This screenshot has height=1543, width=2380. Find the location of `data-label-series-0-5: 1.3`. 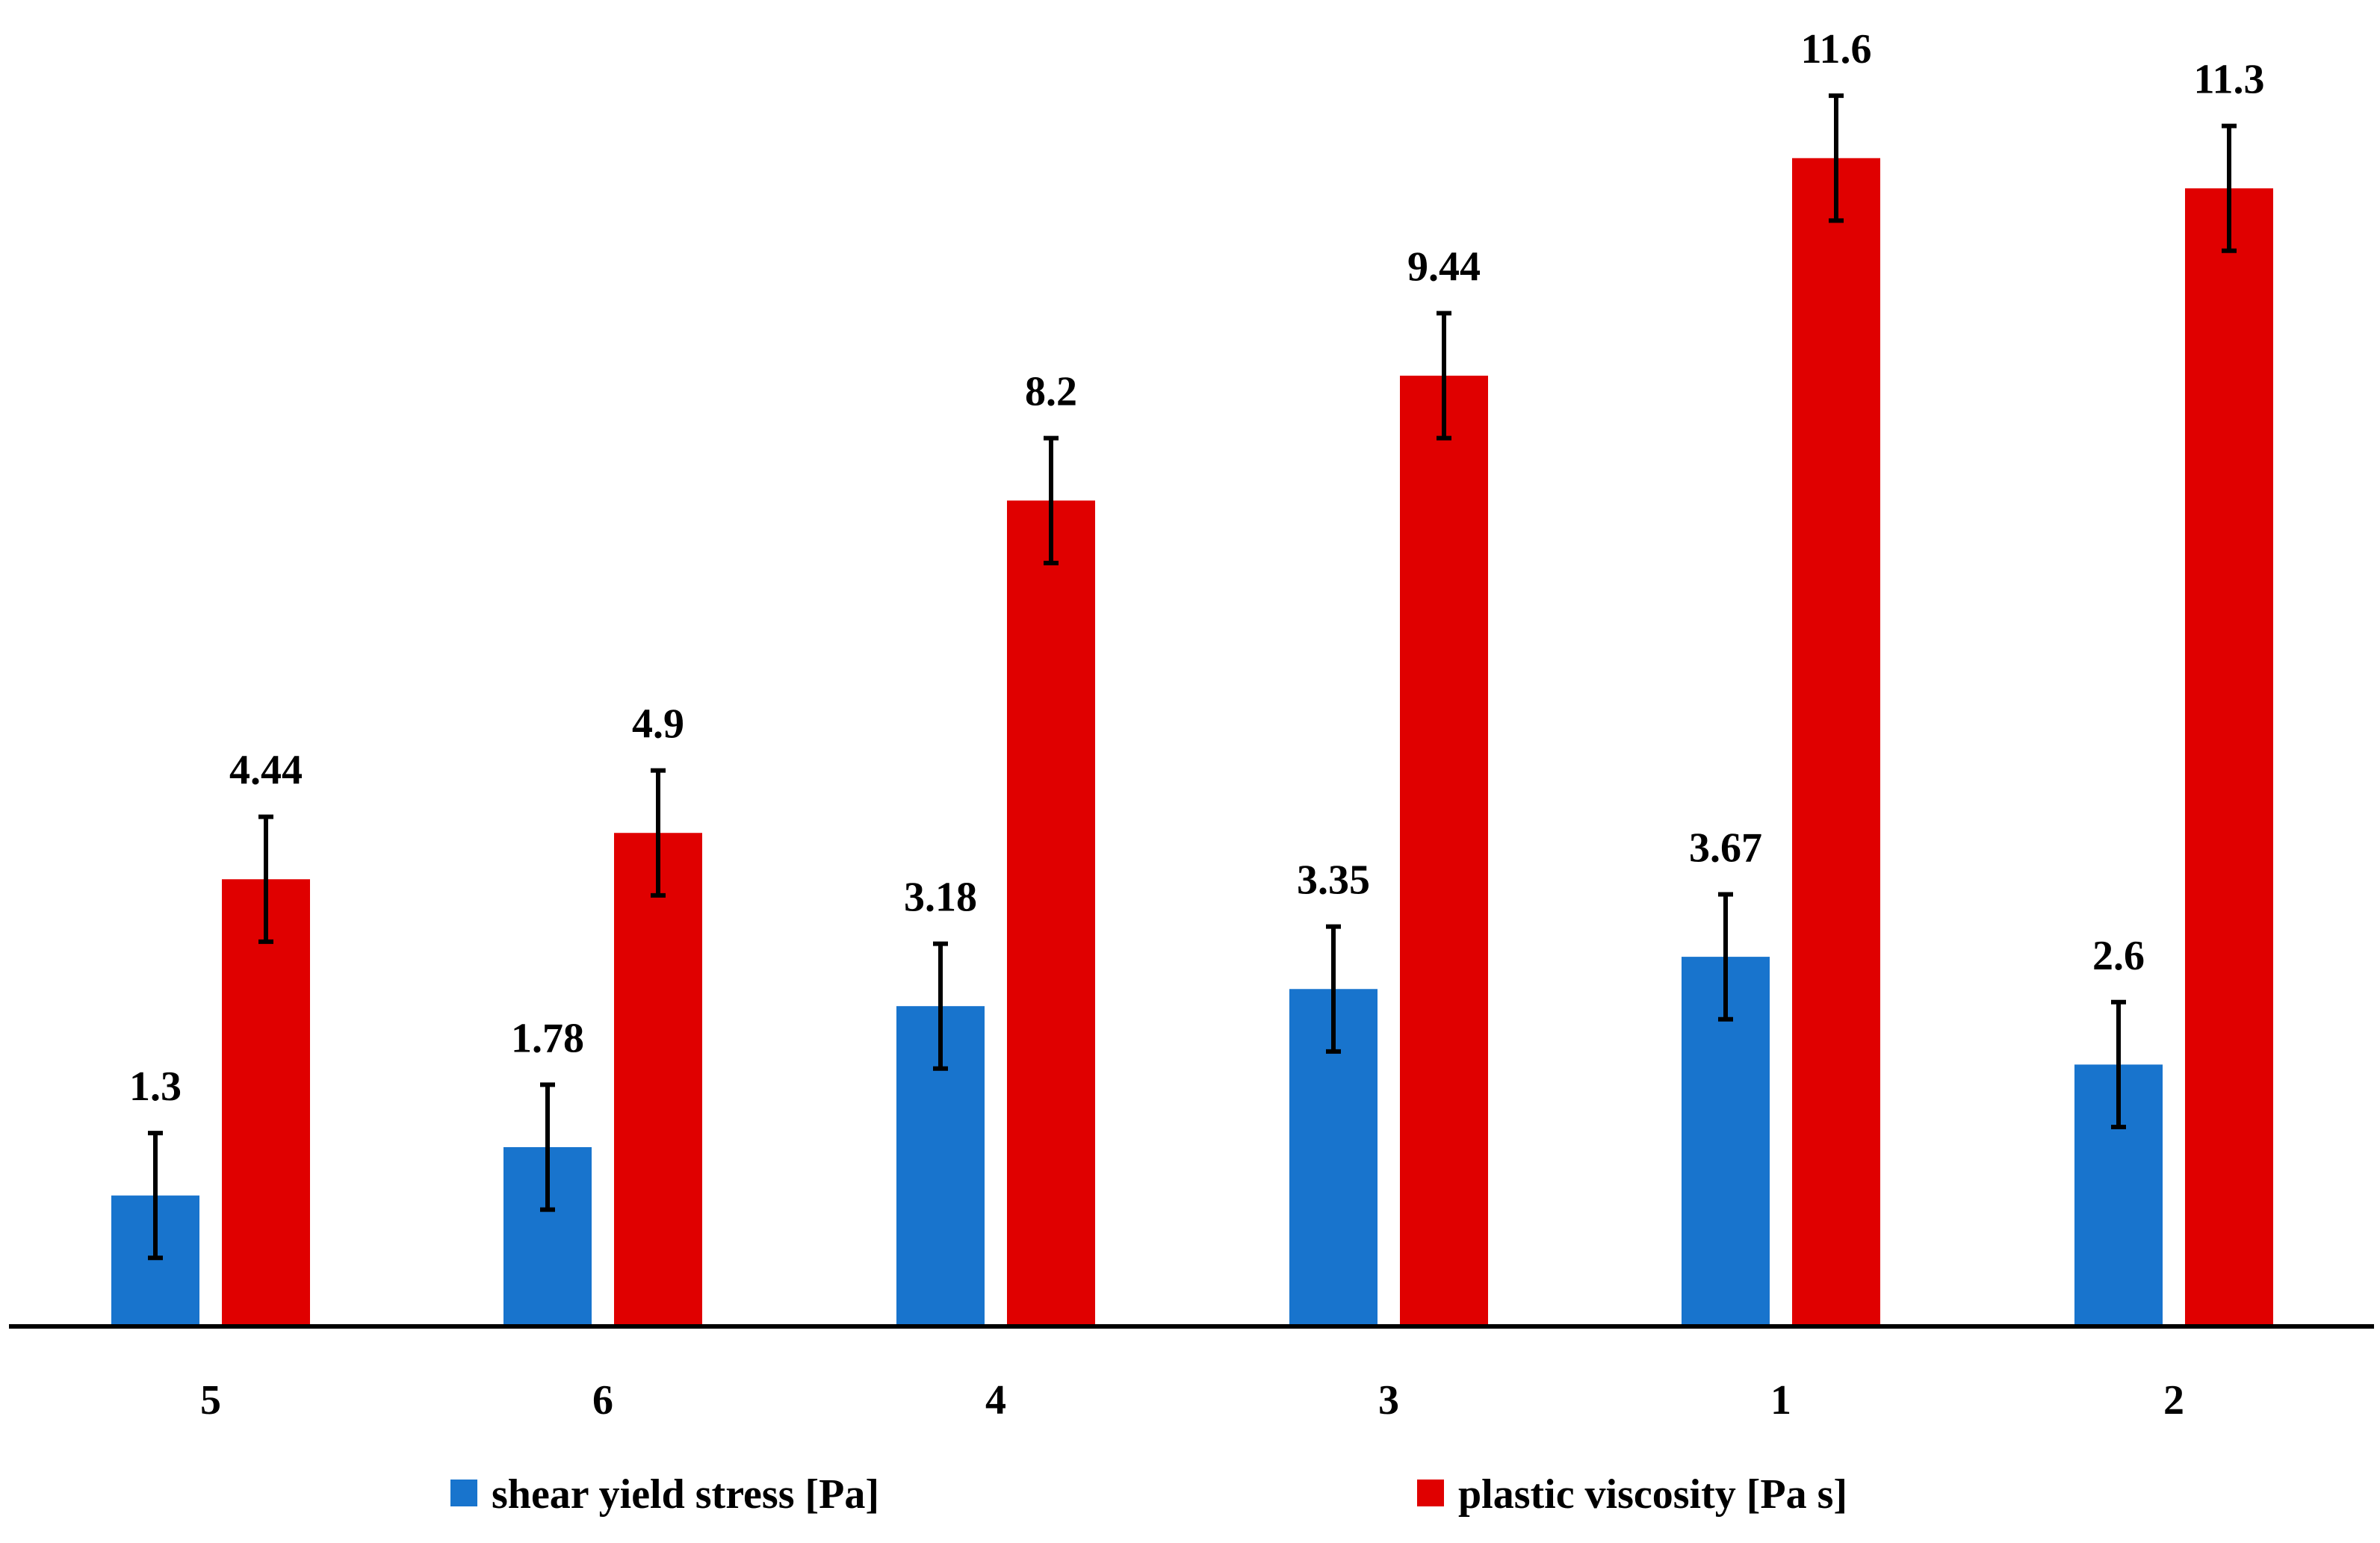

data-label-series-0-5: 1.3 is located at coordinates (155, 1087).